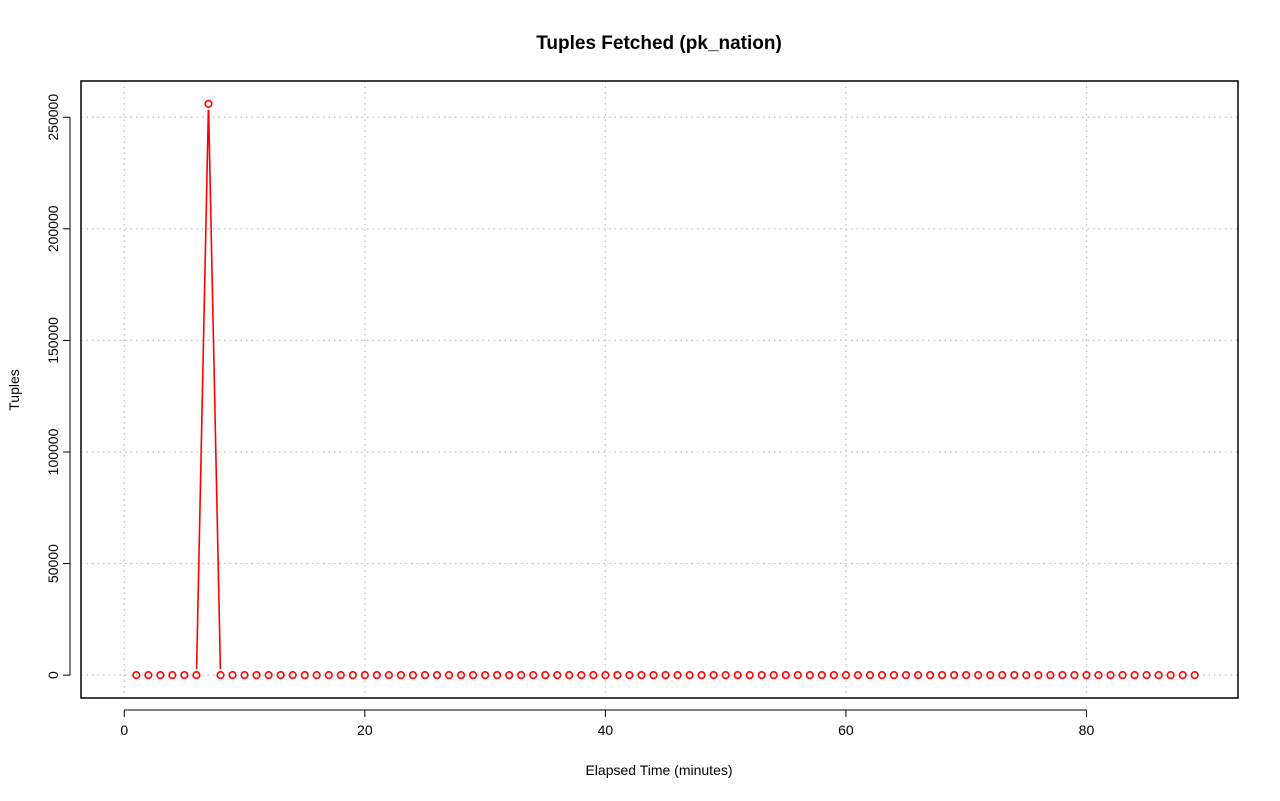 This screenshot has height=801, width=1280. What do you see at coordinates (606, 730) in the screenshot?
I see `x-tick-label: 40` at bounding box center [606, 730].